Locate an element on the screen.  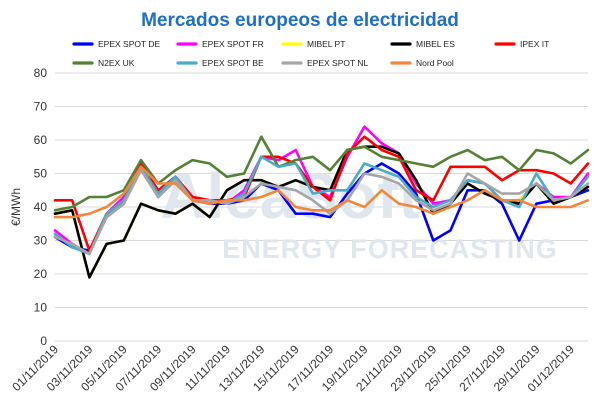
legend-item: IPEX IT is located at coordinates (521, 44).